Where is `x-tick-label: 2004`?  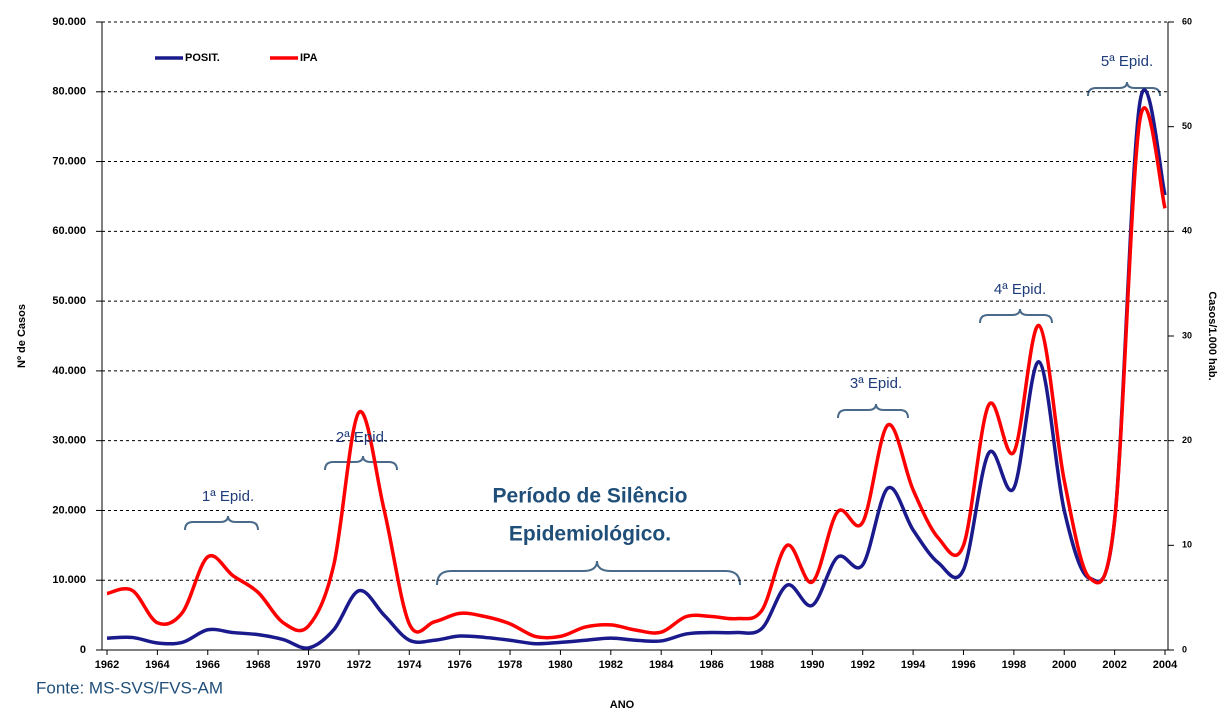
x-tick-label: 2004 is located at coordinates (1165, 665).